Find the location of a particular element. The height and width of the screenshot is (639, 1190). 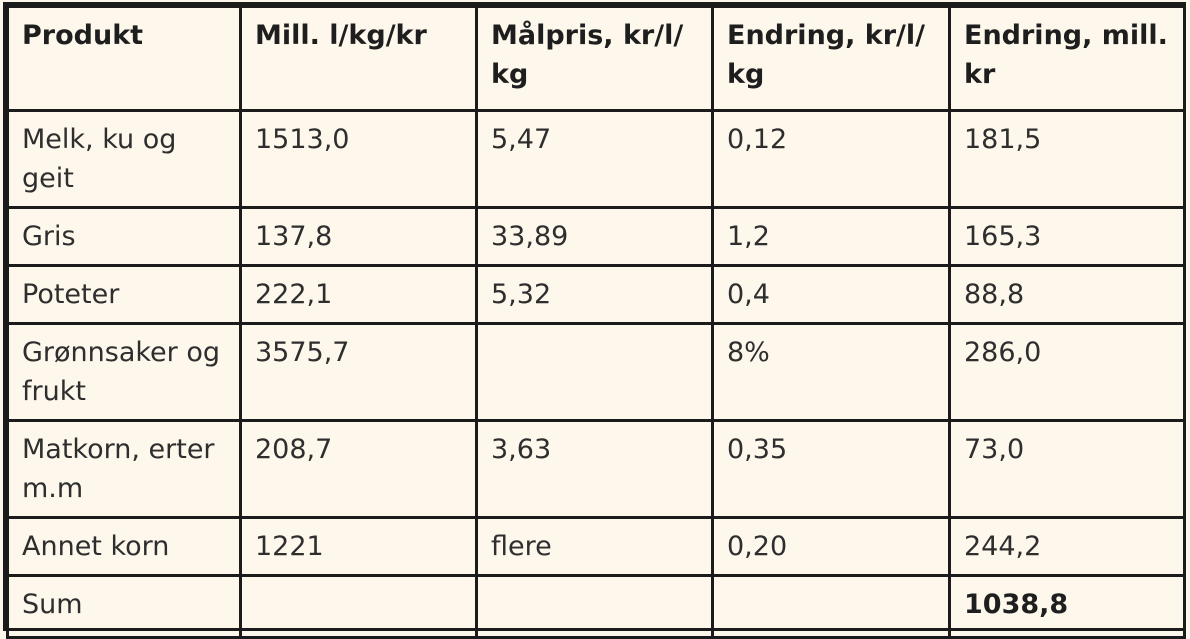

table-row: Annet korn 1221 flere 0,20 244,2 is located at coordinates (596, 546).